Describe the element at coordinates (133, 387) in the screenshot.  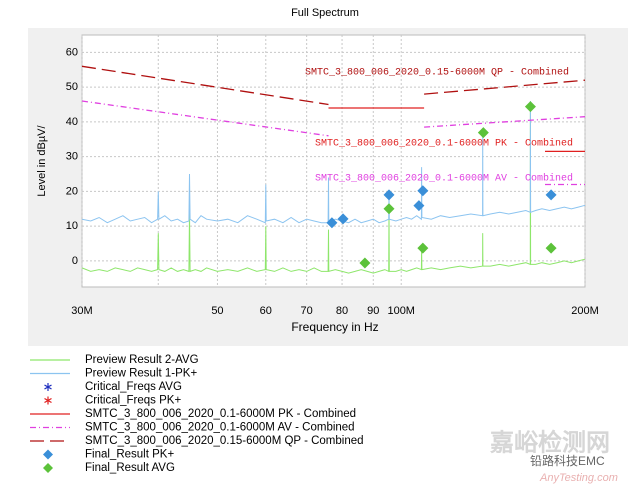
I see `legend-label: Critical_Freqs AVG` at that location.